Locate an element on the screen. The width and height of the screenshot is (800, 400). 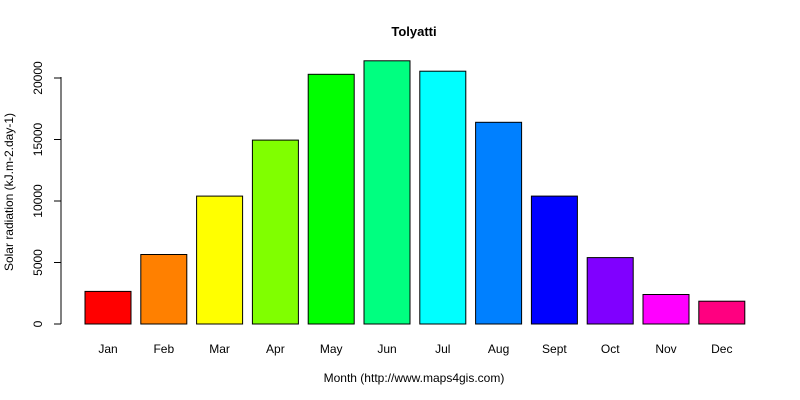
x-tick-label: Apr is located at coordinates (275, 349).